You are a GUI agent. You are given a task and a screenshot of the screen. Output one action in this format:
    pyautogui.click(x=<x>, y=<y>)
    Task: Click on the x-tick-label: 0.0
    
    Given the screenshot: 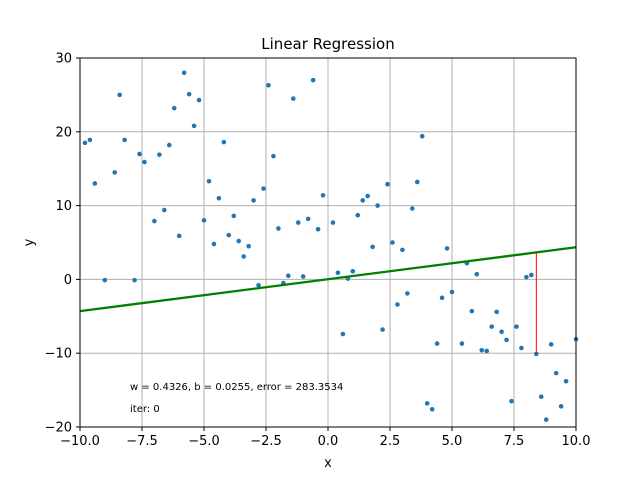 What is the action you would take?
    pyautogui.click(x=328, y=441)
    